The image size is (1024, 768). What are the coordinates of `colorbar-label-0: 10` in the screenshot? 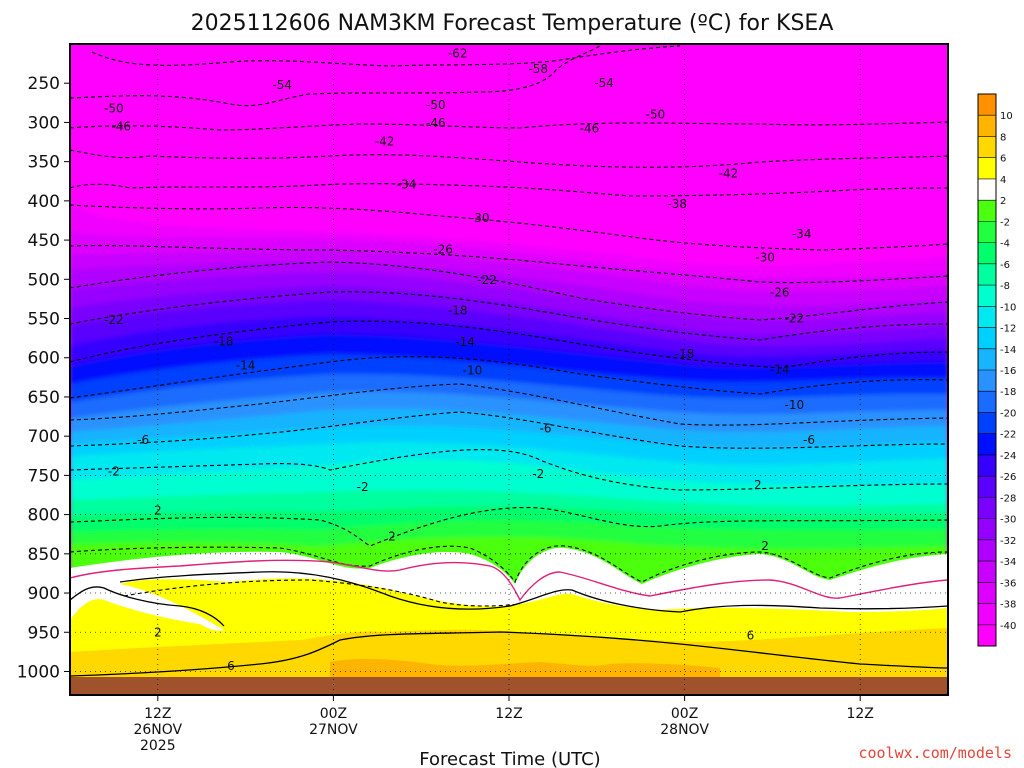 It's located at (1006, 116).